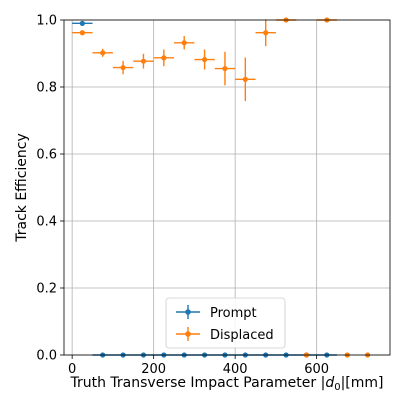  What do you see at coordinates (235, 369) in the screenshot?
I see `x-tick-label: 400` at bounding box center [235, 369].